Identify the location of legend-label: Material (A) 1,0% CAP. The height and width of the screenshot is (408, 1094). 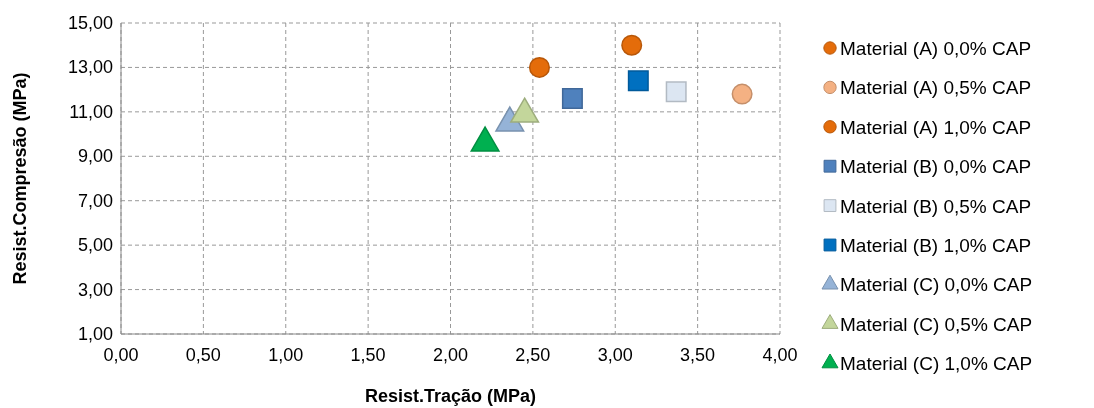
(936, 127).